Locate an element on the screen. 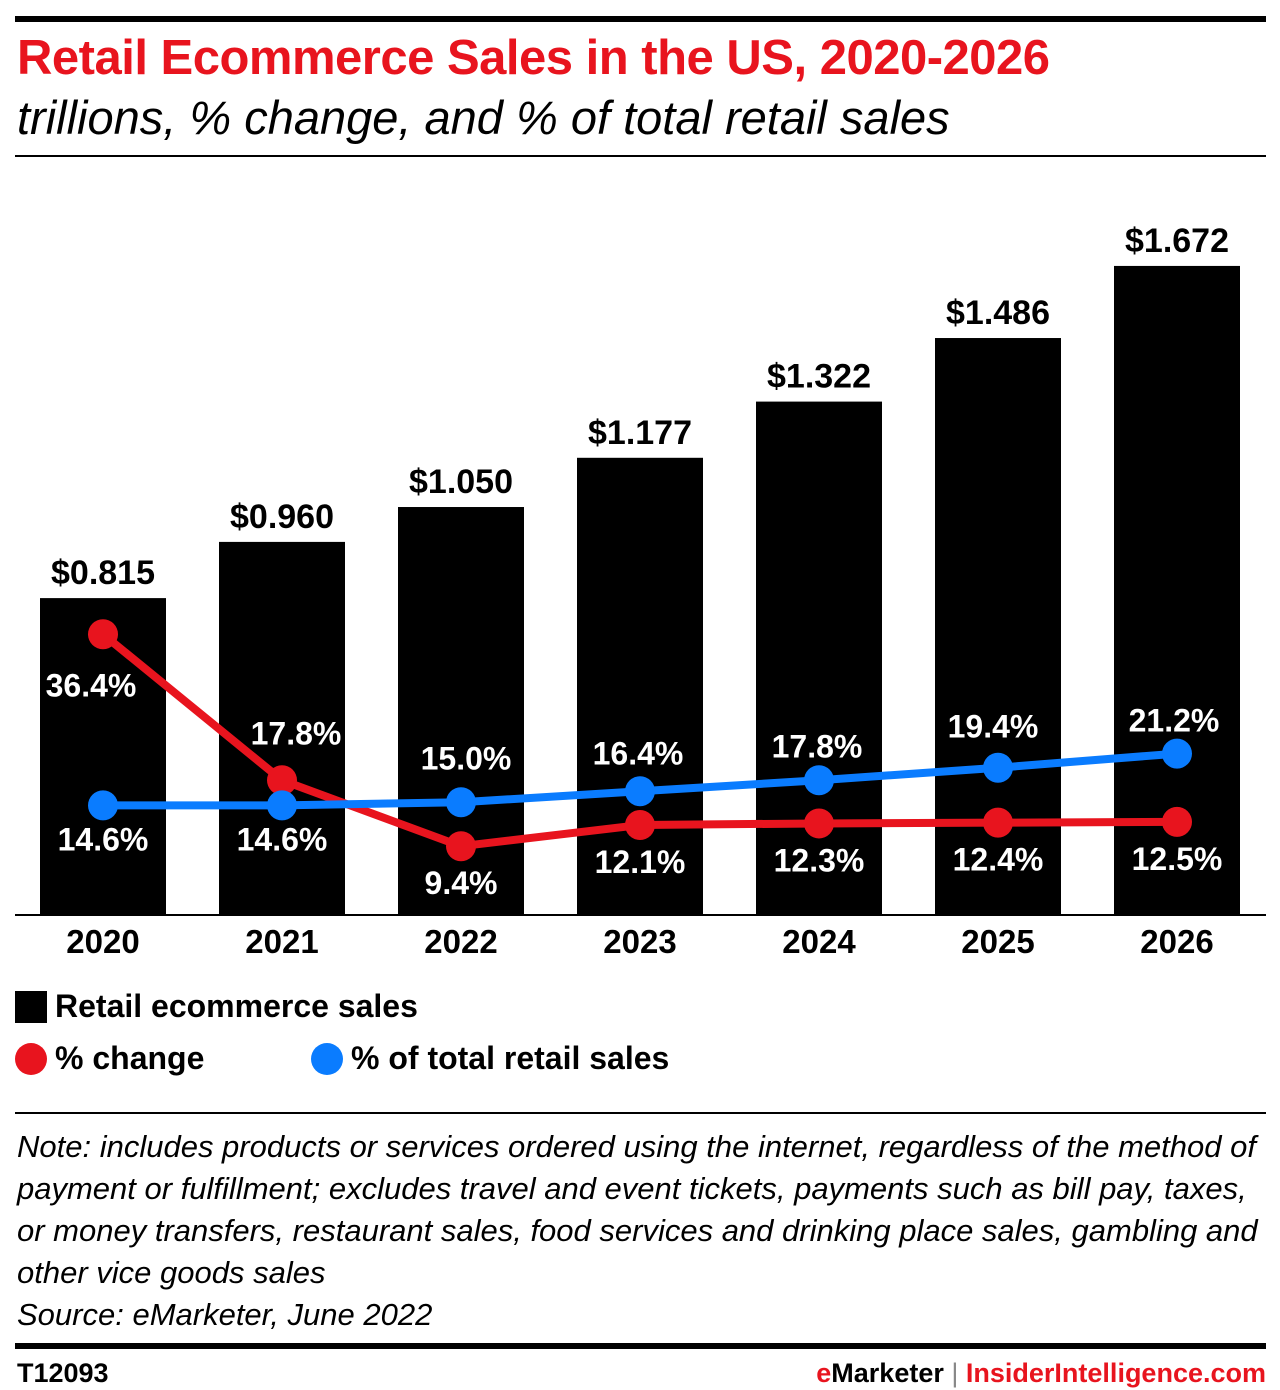 The image size is (1280, 1390). chart-id: T12093 is located at coordinates (63, 1373).